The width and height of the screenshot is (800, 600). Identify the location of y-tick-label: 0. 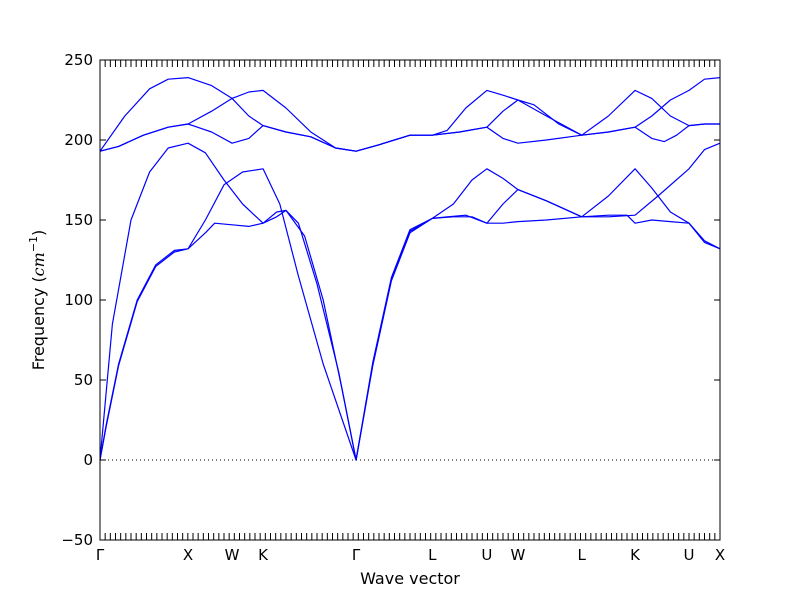
(88, 460).